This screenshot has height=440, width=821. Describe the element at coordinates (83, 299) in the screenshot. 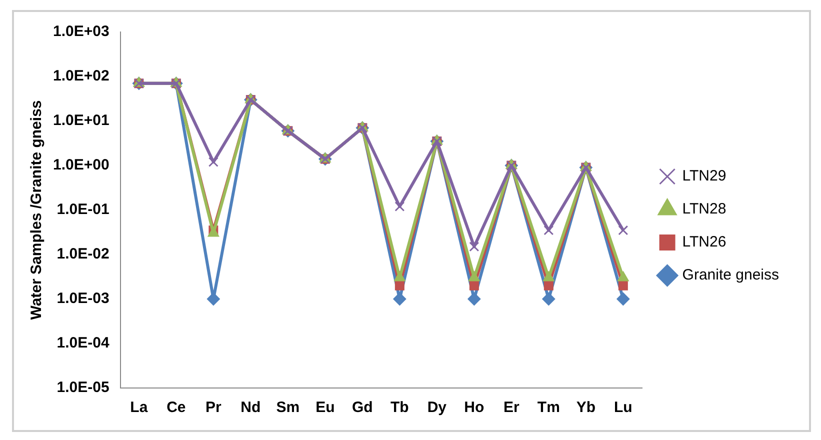

I see `y-tick-label: 1.0E-03` at that location.